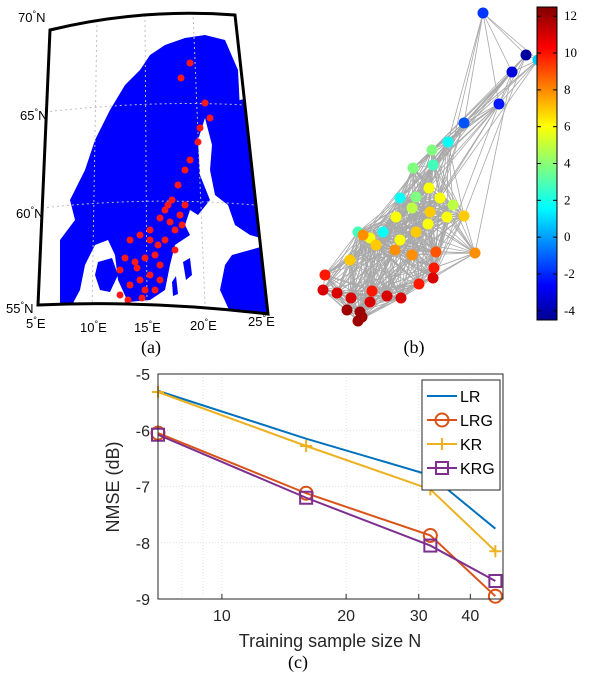 Image resolution: width=603 pixels, height=677 pixels. What do you see at coordinates (470, 616) in the screenshot?
I see `x-tick-label: 40` at bounding box center [470, 616].